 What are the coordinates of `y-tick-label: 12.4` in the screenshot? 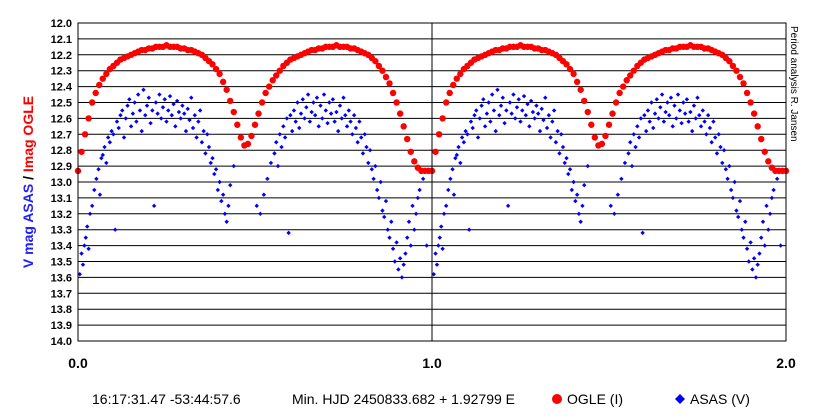 It's located at (62, 88).